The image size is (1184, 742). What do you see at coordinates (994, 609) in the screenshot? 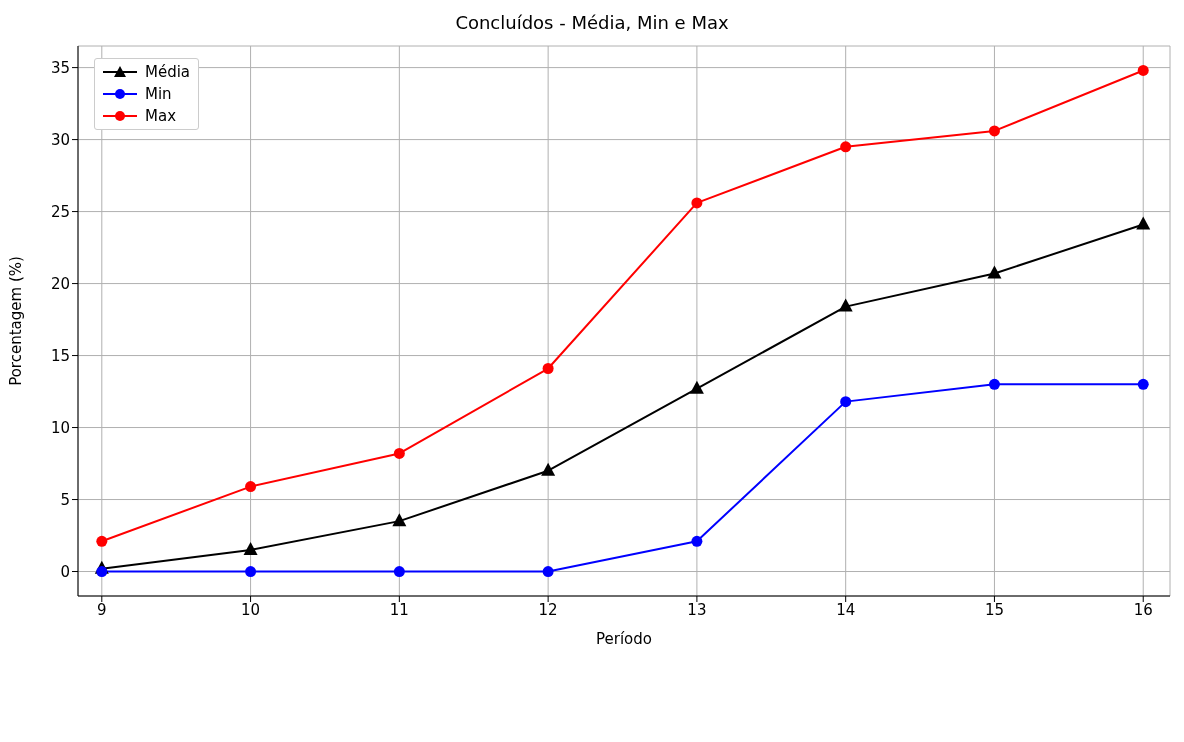
I see `x-tick-label: 15` at bounding box center [994, 609].